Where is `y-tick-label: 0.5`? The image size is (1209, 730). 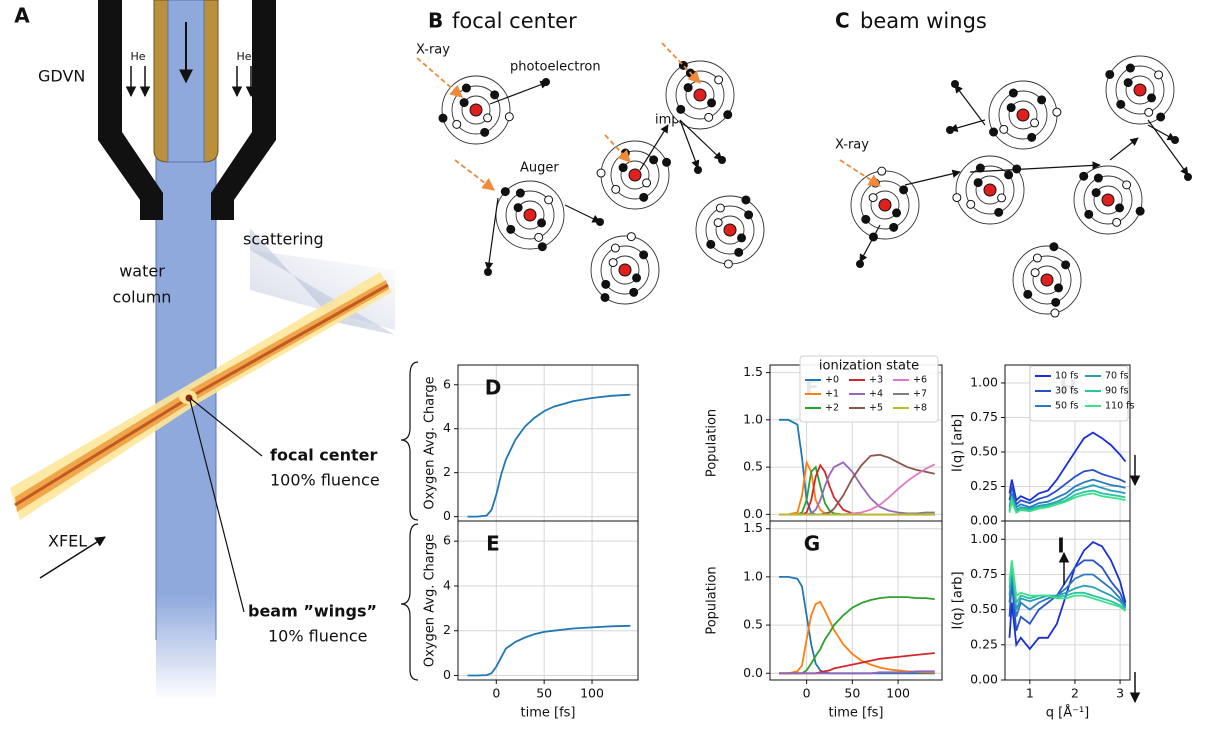 y-tick-label: 0.5 is located at coordinates (753, 466).